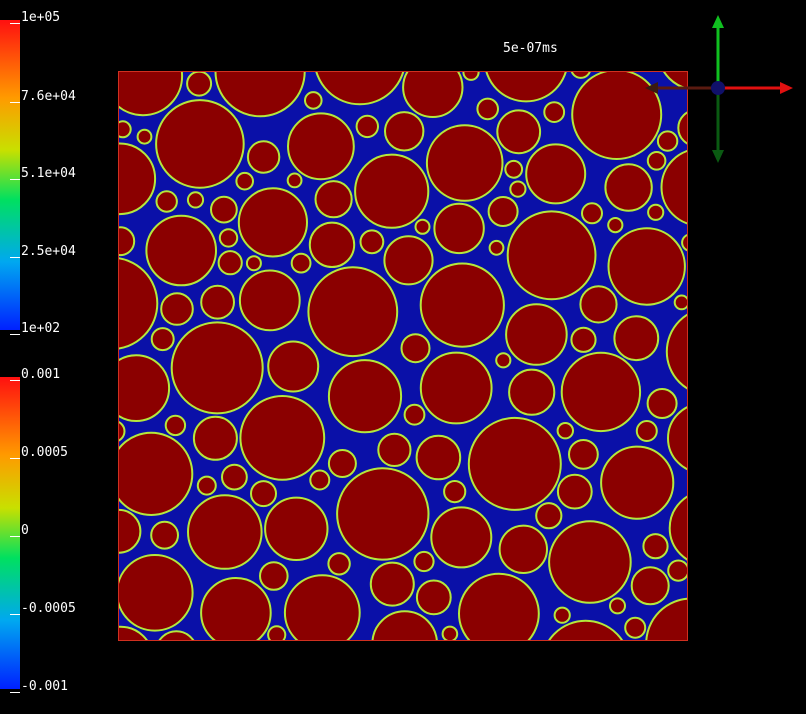  Describe the element at coordinates (35, 374) in the screenshot. I see `colorbar-bottom-tick-0: 0.001` at that location.